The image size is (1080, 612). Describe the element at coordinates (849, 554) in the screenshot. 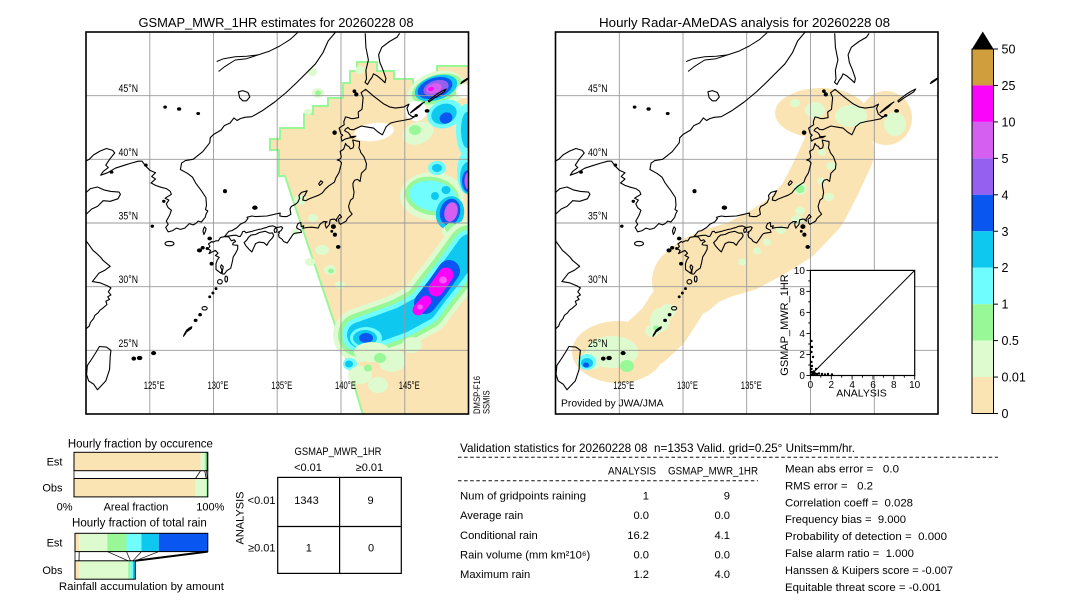

I see `svg-text: False alarm ratio = 1.000` at that location.